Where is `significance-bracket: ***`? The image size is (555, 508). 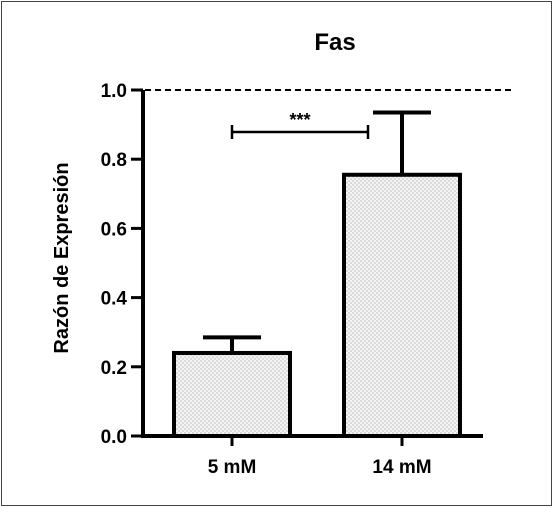
significance-bracket: *** is located at coordinates (300, 124).